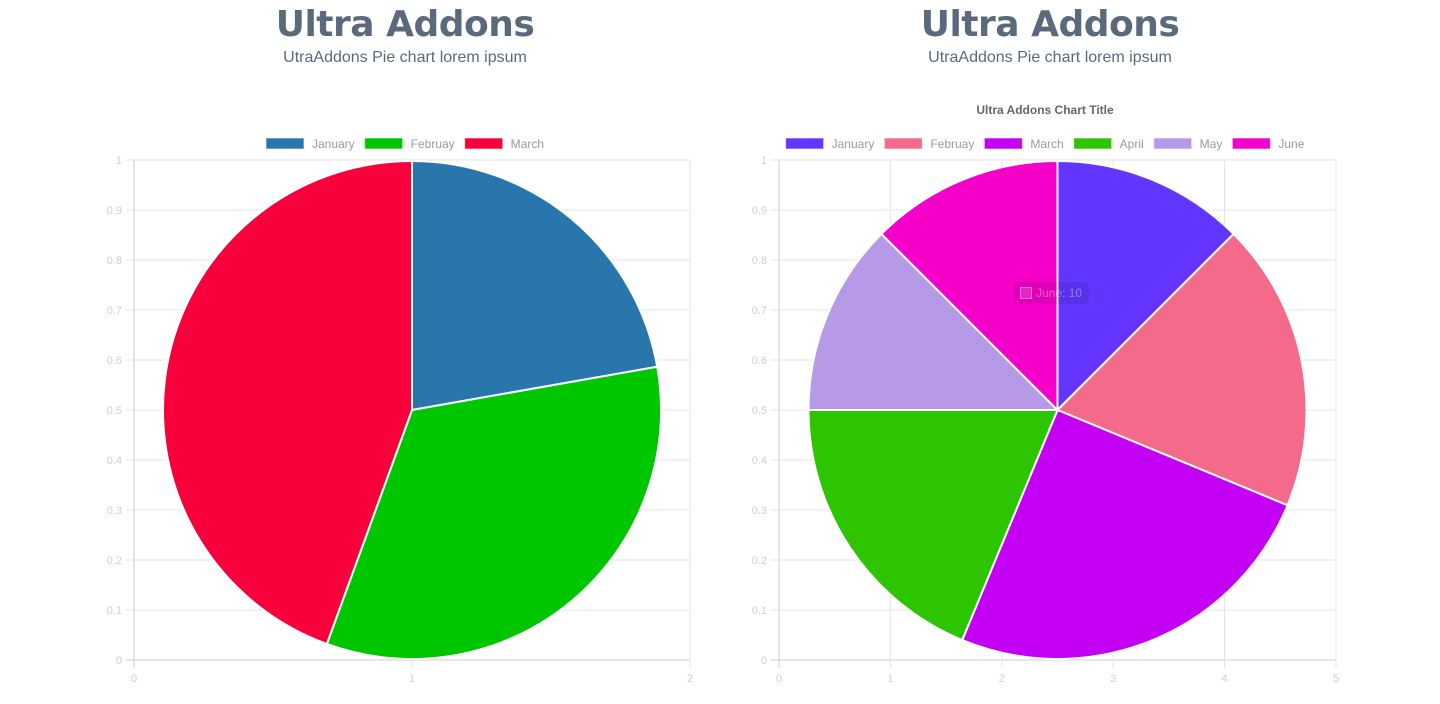 This screenshot has width=1440, height=704. Describe the element at coordinates (1045, 110) in the screenshot. I see `right-chart-title: Ultra Addons Chart Title` at that location.